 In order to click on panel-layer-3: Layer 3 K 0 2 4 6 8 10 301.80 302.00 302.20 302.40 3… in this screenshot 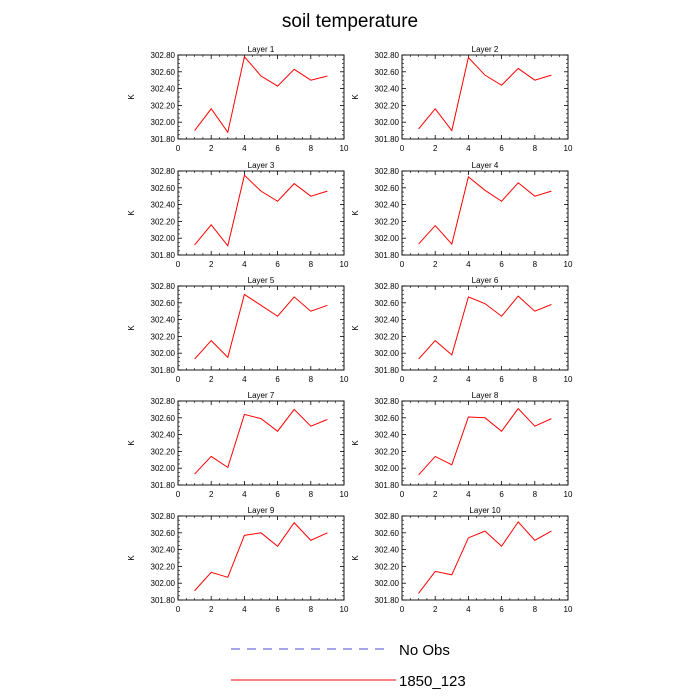, I will do `click(238, 215)`.